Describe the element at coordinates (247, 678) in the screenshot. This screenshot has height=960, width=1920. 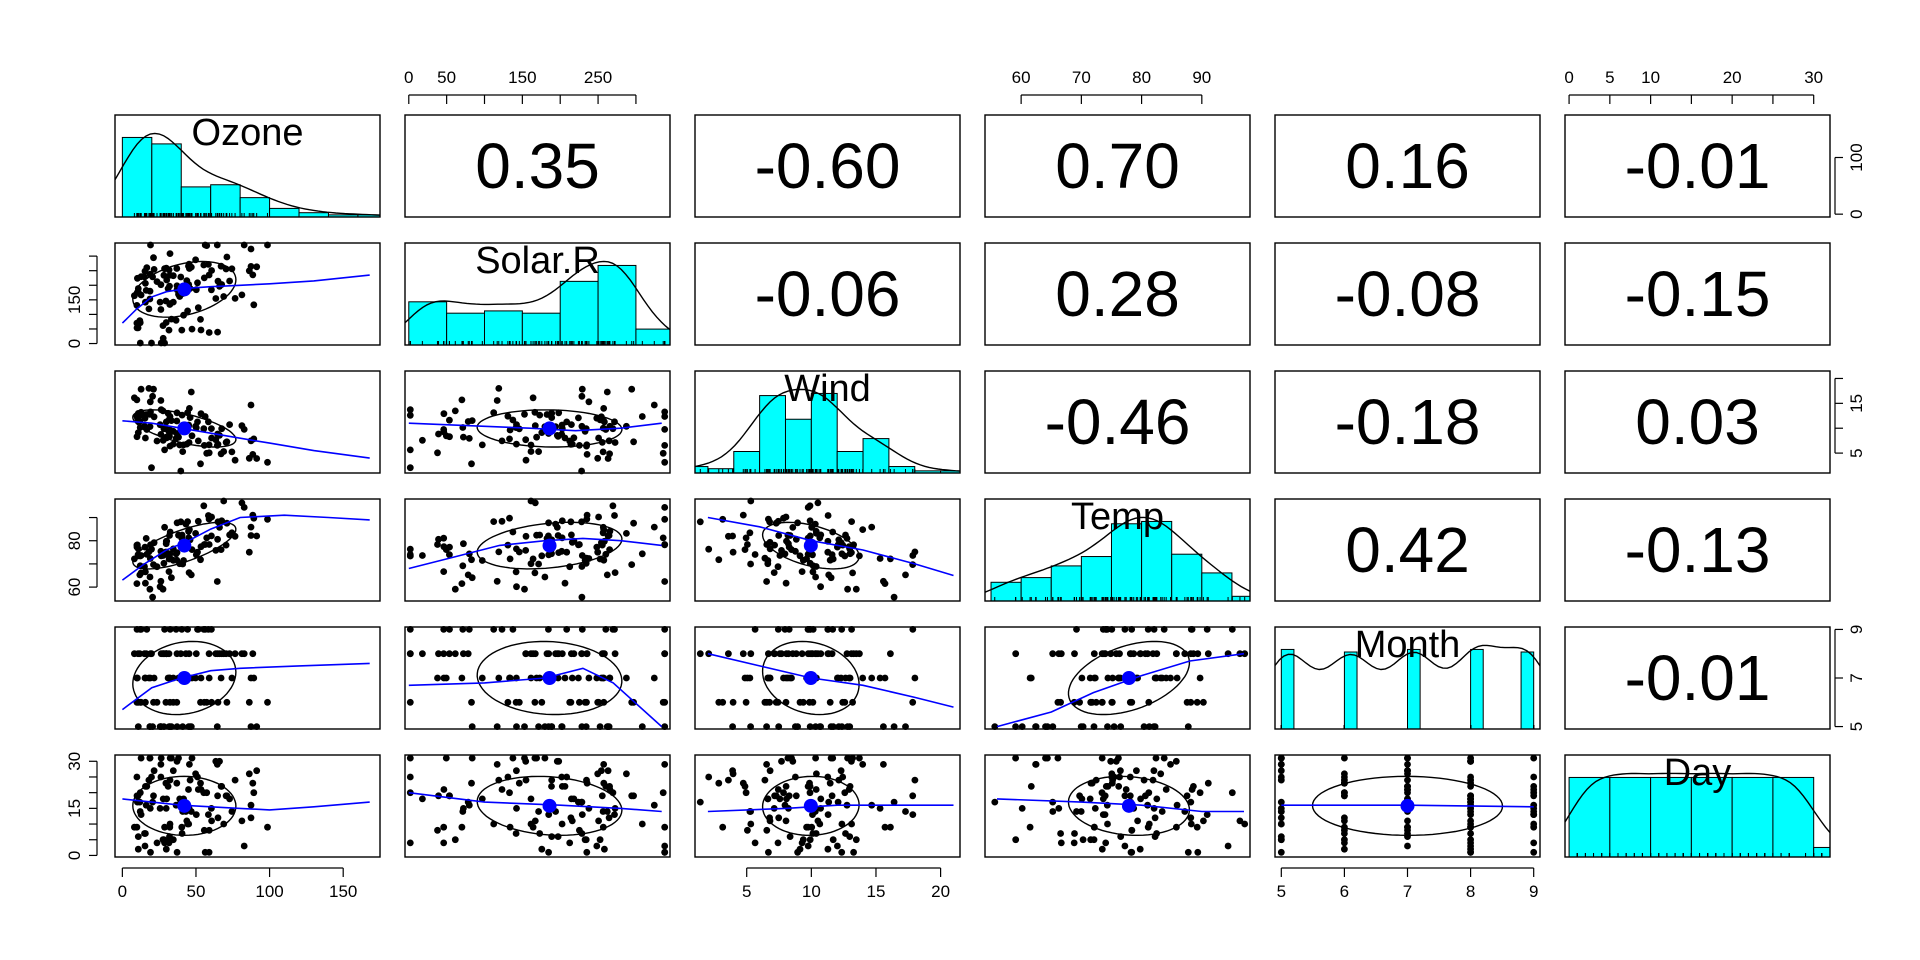
I see `panel-Month-Ozone` at that location.